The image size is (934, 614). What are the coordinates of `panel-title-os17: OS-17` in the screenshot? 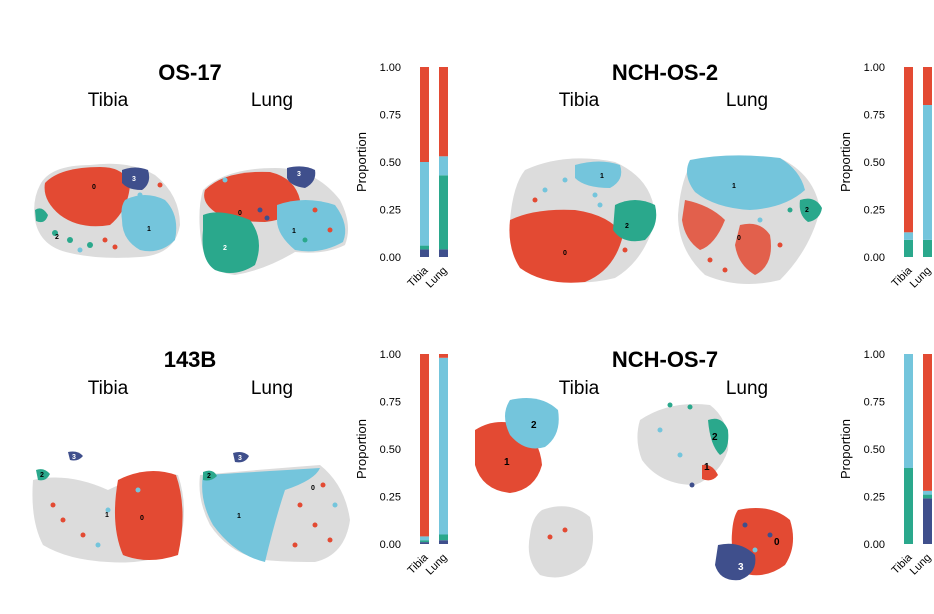 It's located at (190, 72).